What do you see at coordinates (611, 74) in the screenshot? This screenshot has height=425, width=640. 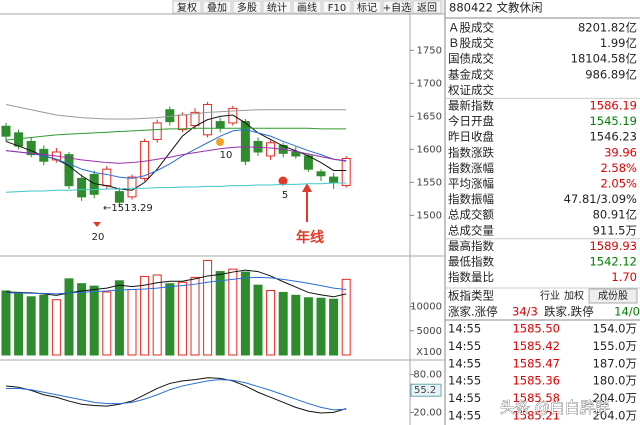 I see `row-value: 986.89亿` at bounding box center [611, 74].